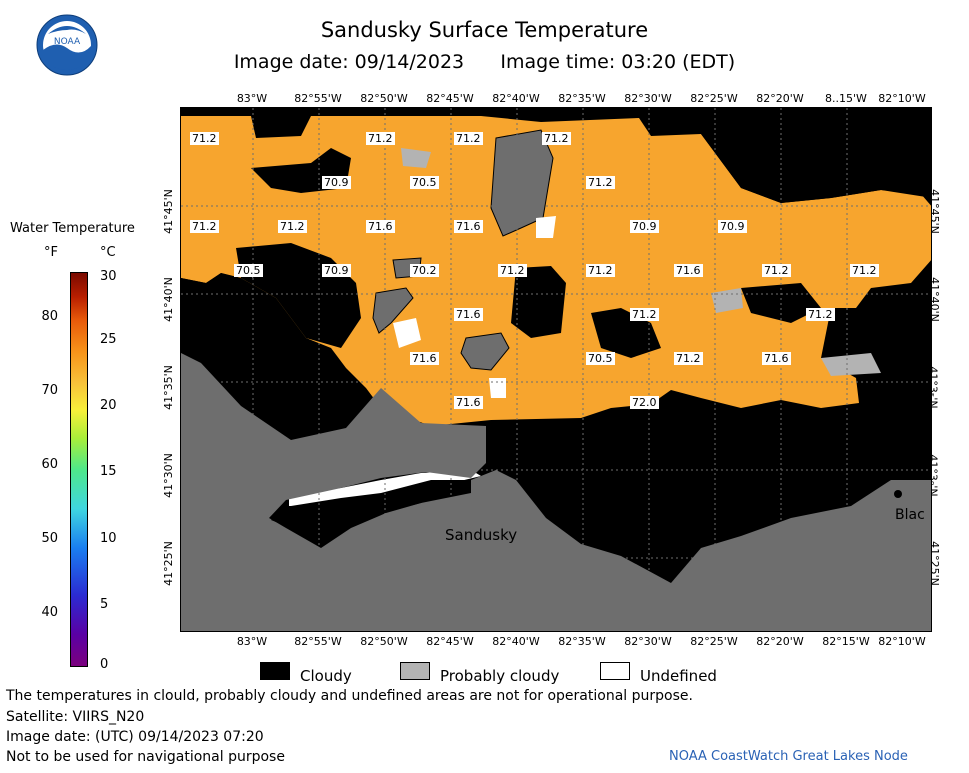 This screenshot has height=773, width=969. Describe the element at coordinates (648, 641) in the screenshot. I see `lon-label-bottom: 82°30'W` at that location.